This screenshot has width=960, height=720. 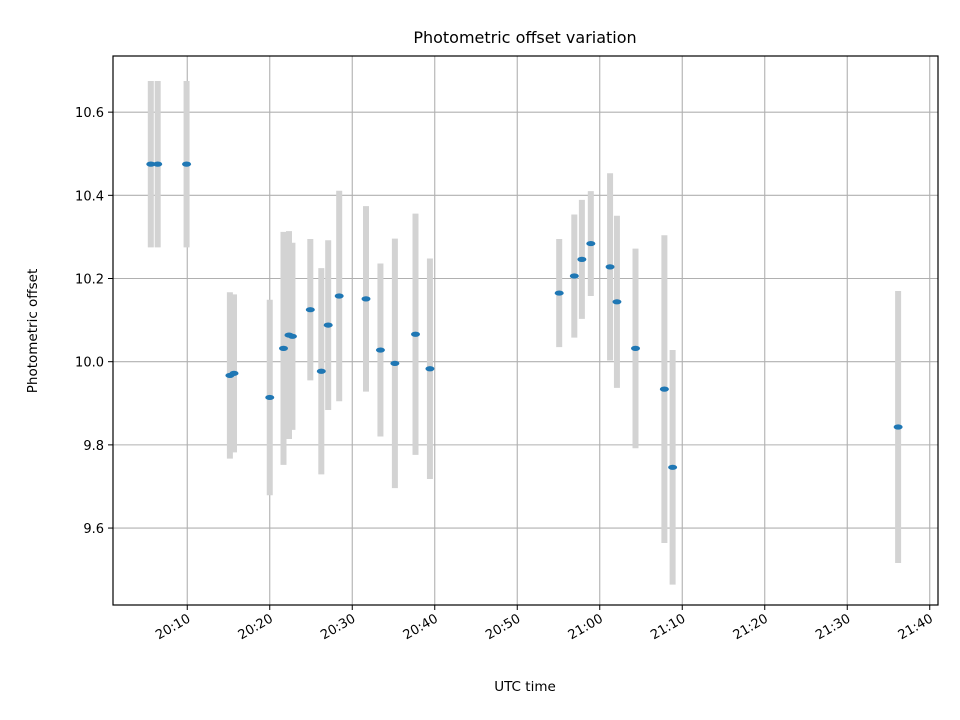 I want to click on y-tick-label: 10.2, so click(x=89, y=280).